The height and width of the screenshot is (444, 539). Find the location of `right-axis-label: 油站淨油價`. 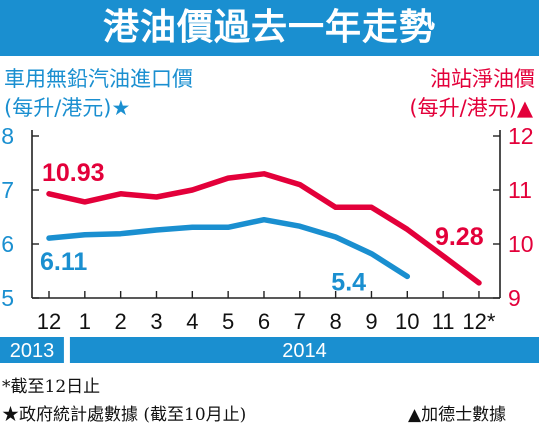

right-axis-label: 油站淨油價 is located at coordinates (482, 79).